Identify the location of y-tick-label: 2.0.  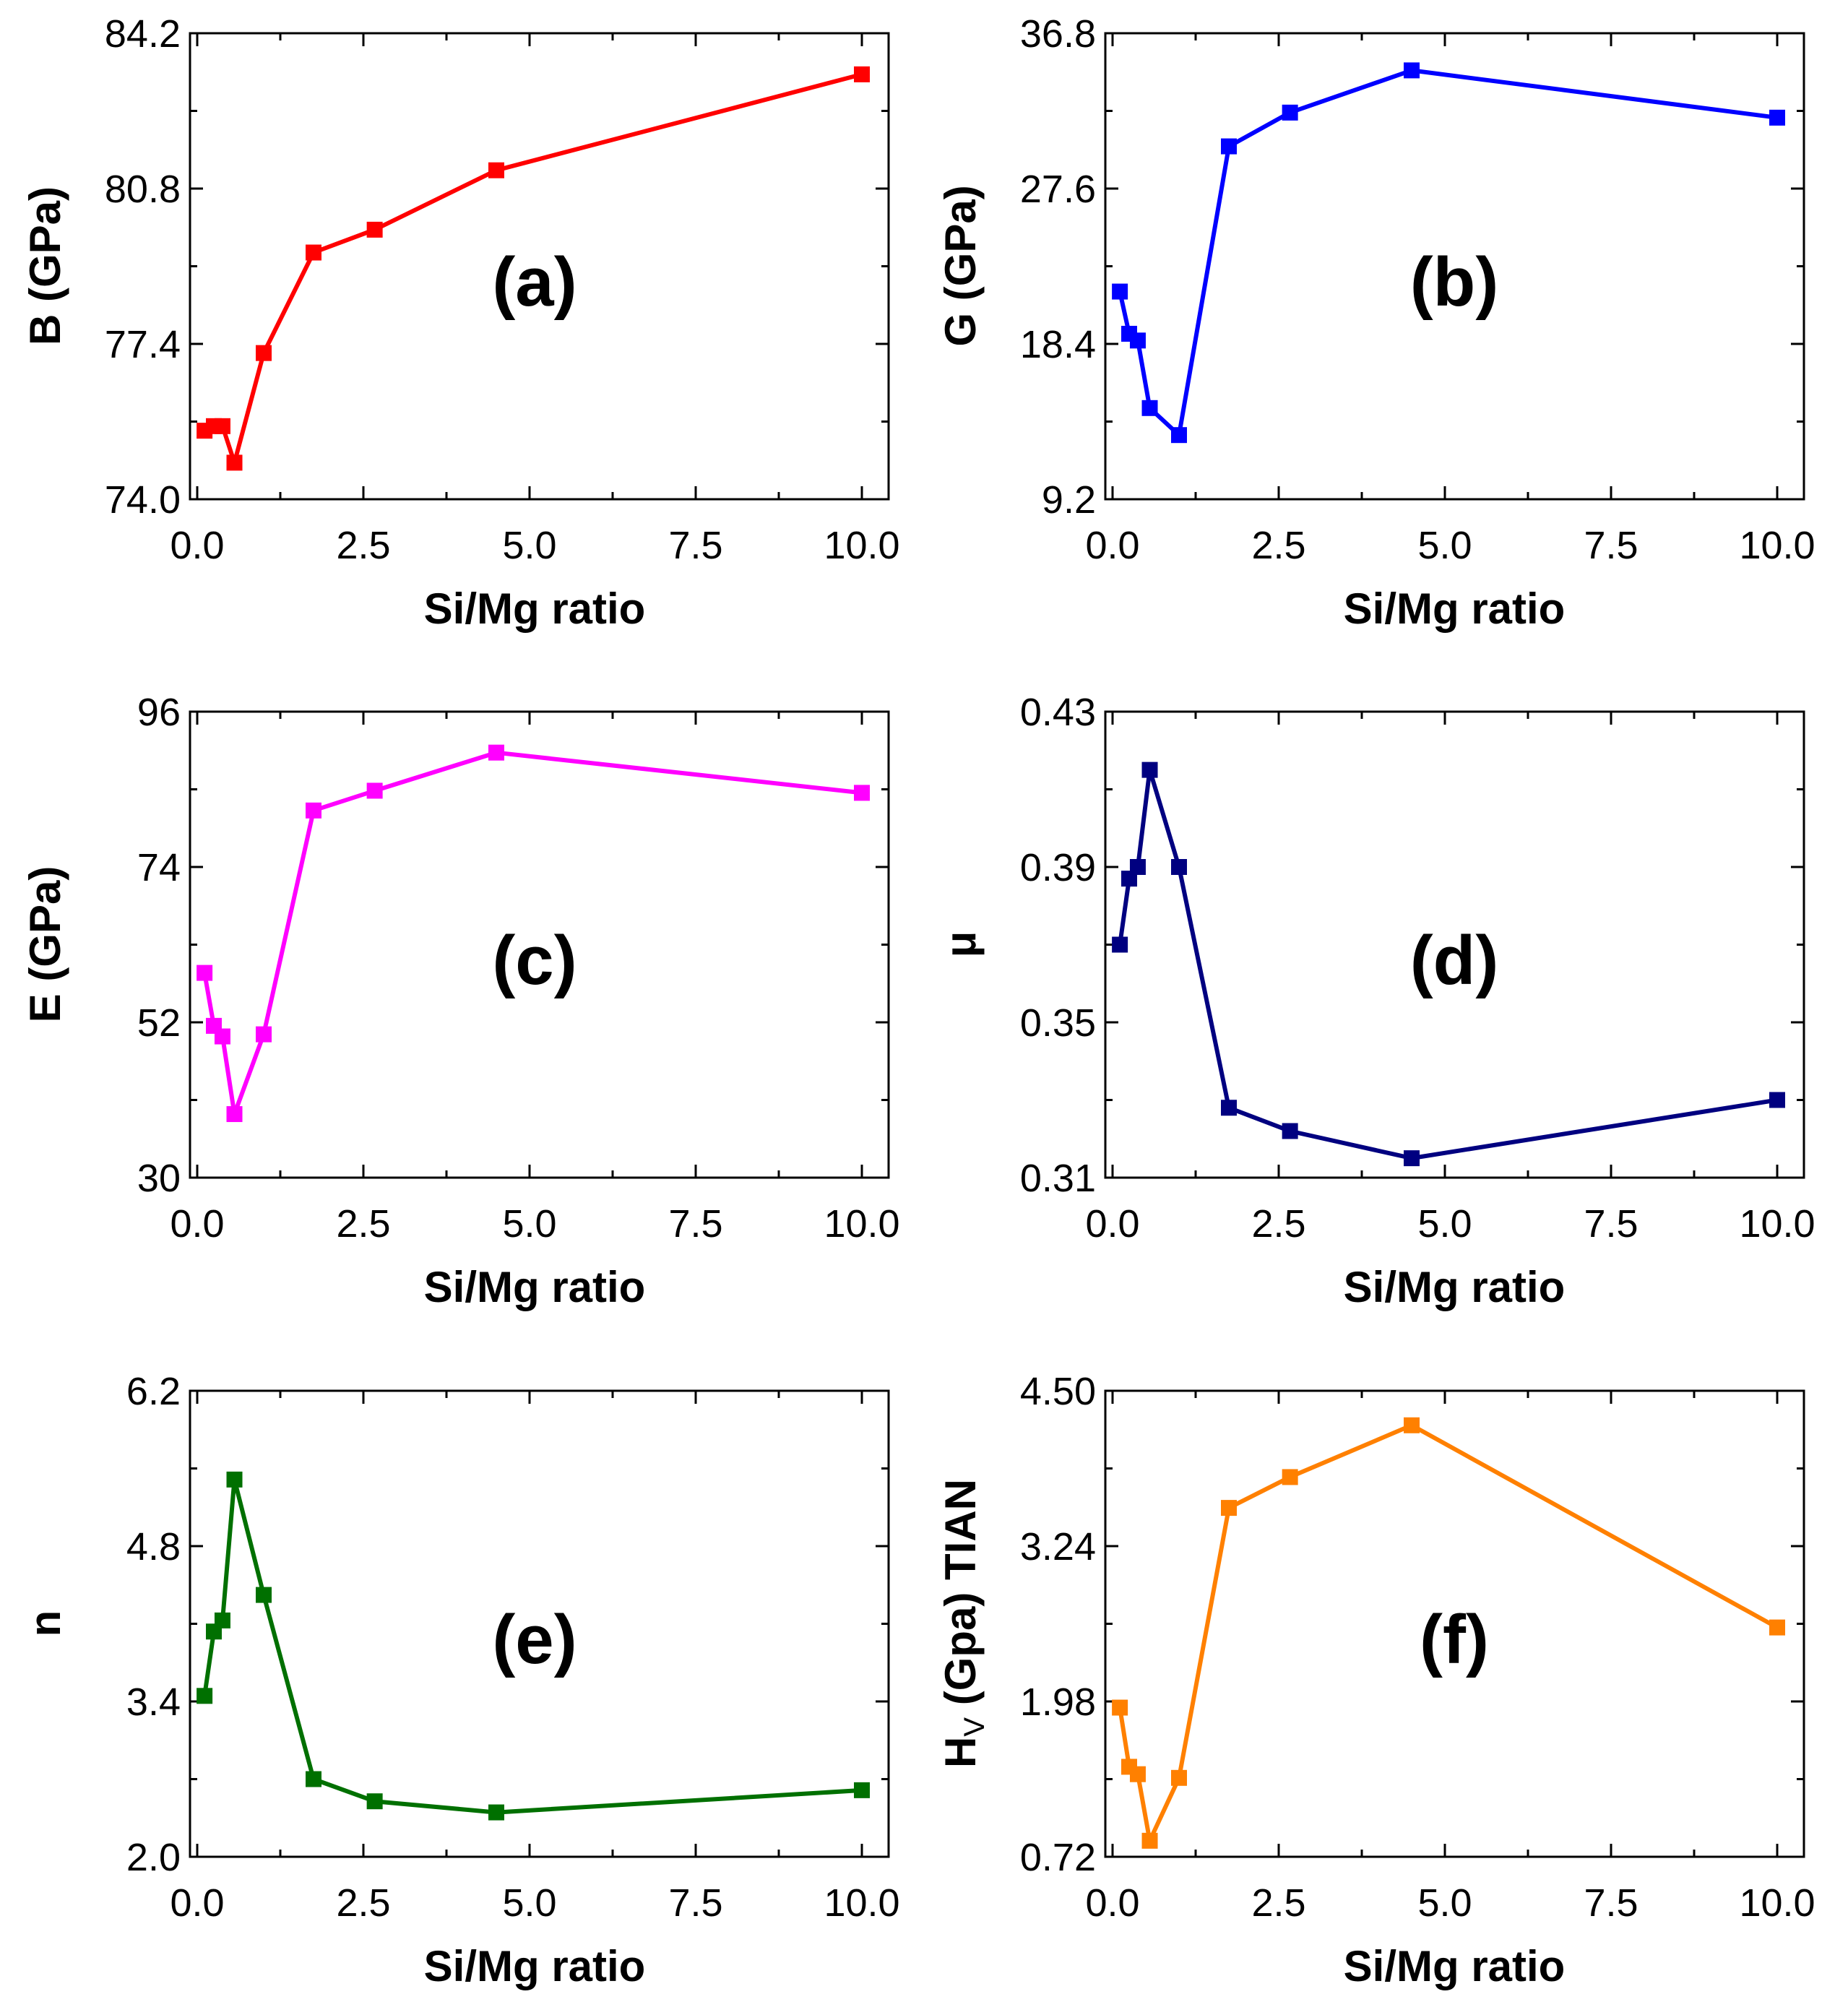
(153, 1857).